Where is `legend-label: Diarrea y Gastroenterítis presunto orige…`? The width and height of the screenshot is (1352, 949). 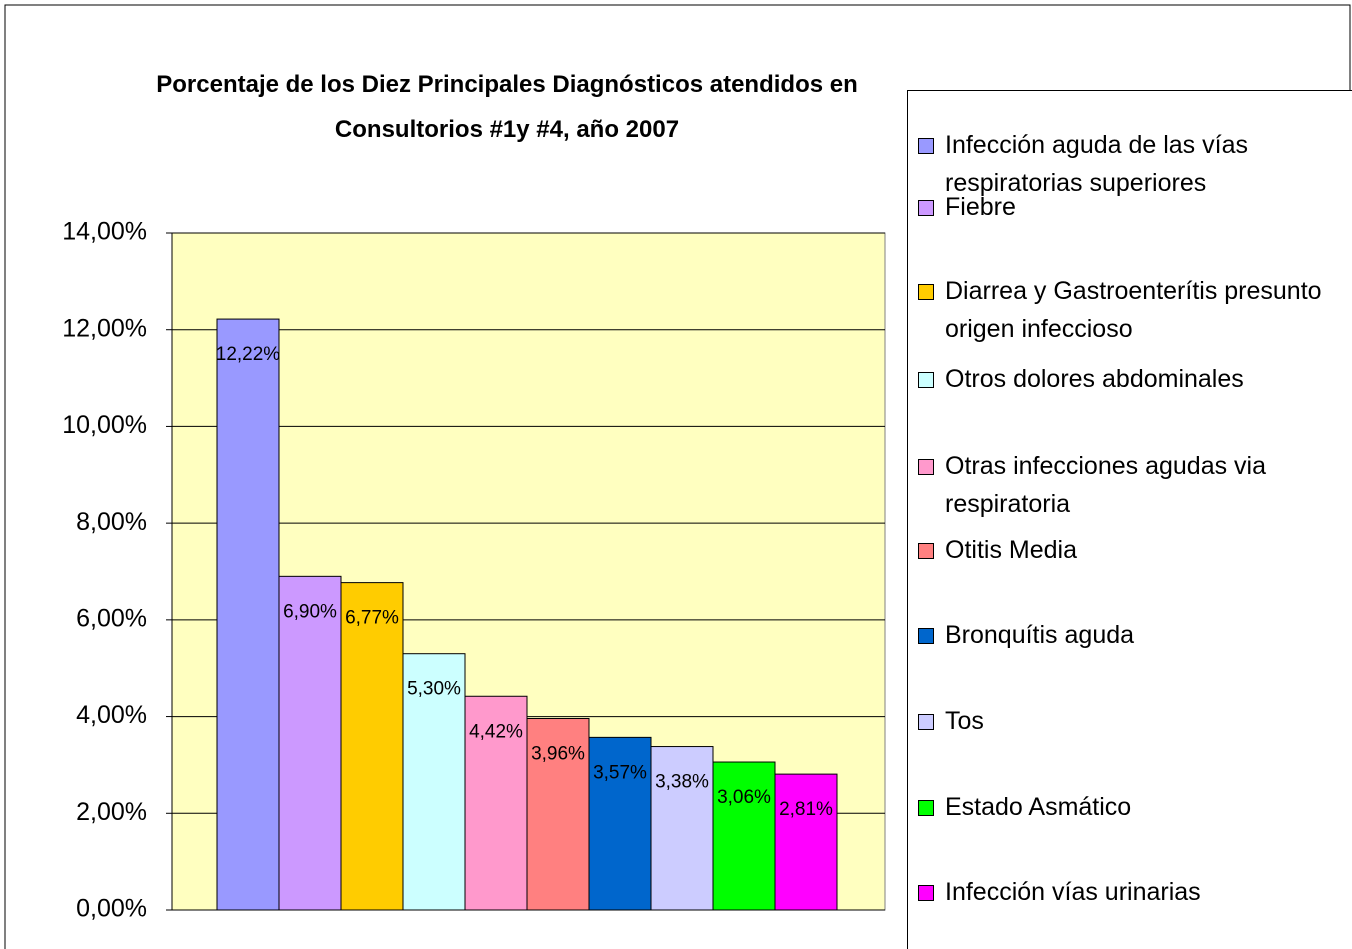 legend-label: Diarrea y Gastroenterítis presunto orige… is located at coordinates (1133, 310).